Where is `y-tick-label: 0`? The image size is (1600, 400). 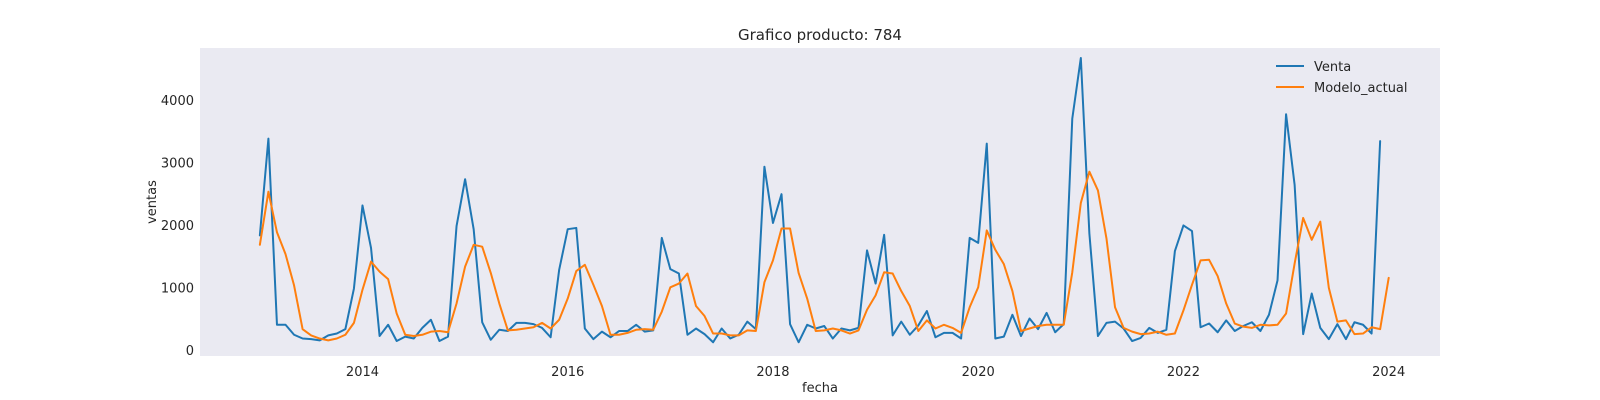
y-tick-label: 0 is located at coordinates (190, 351).